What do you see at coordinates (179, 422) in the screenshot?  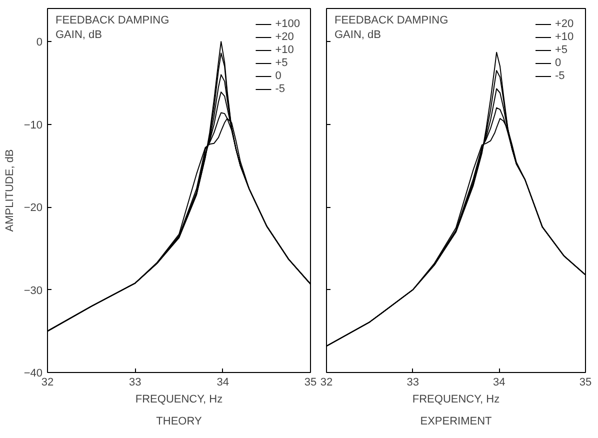 I see `text: THEORY` at bounding box center [179, 422].